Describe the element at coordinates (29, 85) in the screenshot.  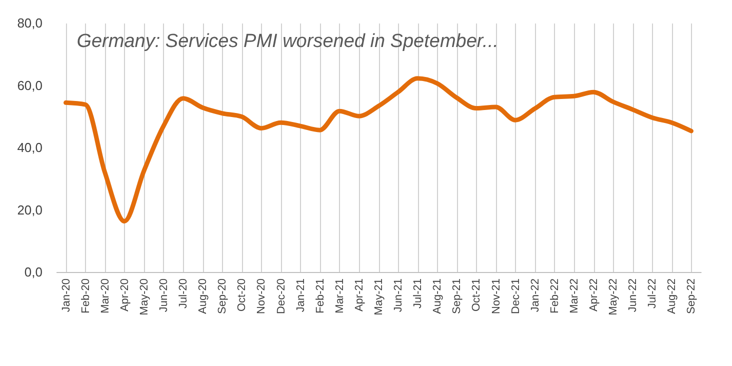
I see `y-tick-label: 60,0` at that location.